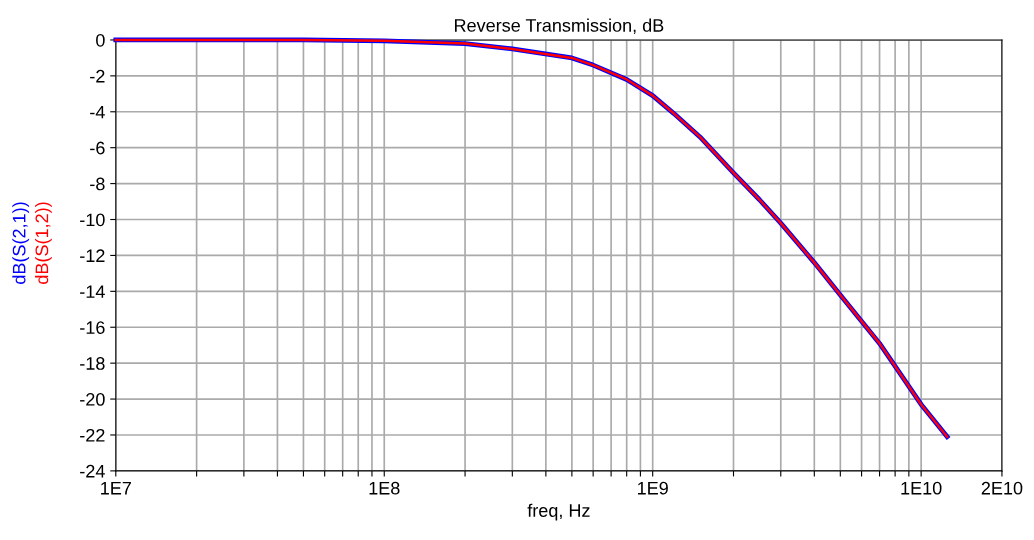 The width and height of the screenshot is (1034, 540). Describe the element at coordinates (97, 148) in the screenshot. I see `y-tick-label: -6` at that location.